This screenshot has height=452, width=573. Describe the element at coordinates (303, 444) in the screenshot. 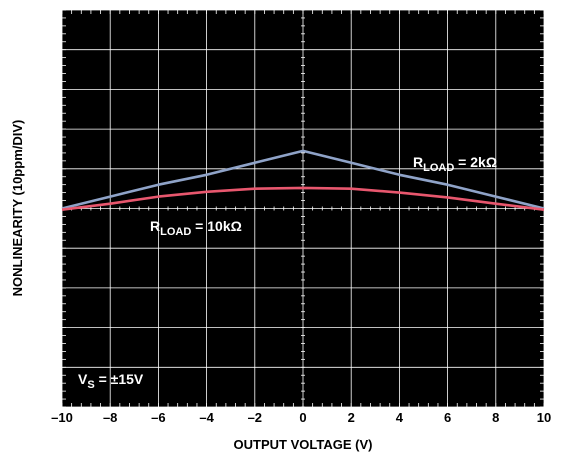

I see `x-axis-title: OUTPUT VOLTAGE (V)` at that location.